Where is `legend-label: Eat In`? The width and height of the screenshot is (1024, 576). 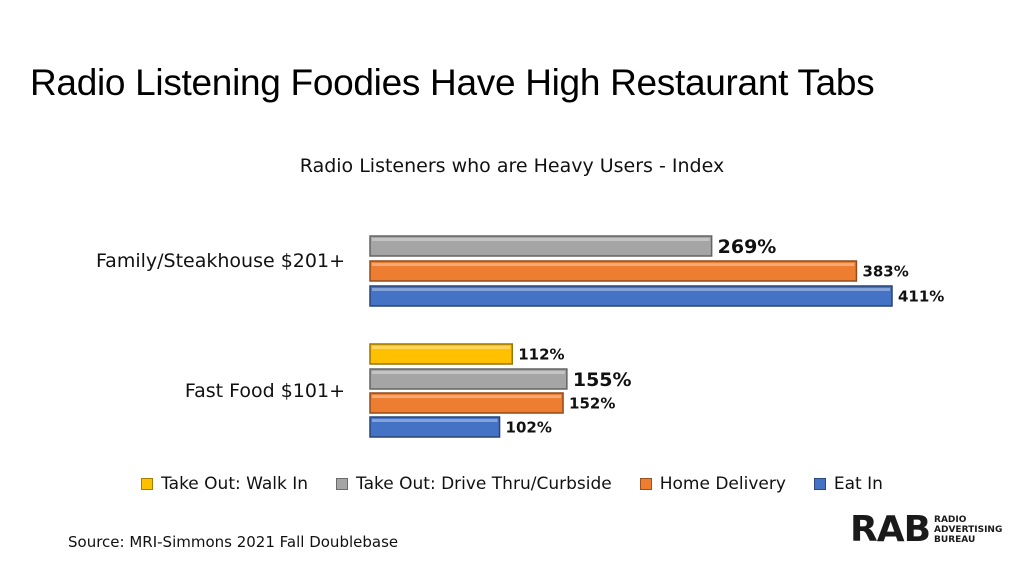
legend-label: Eat In is located at coordinates (858, 484).